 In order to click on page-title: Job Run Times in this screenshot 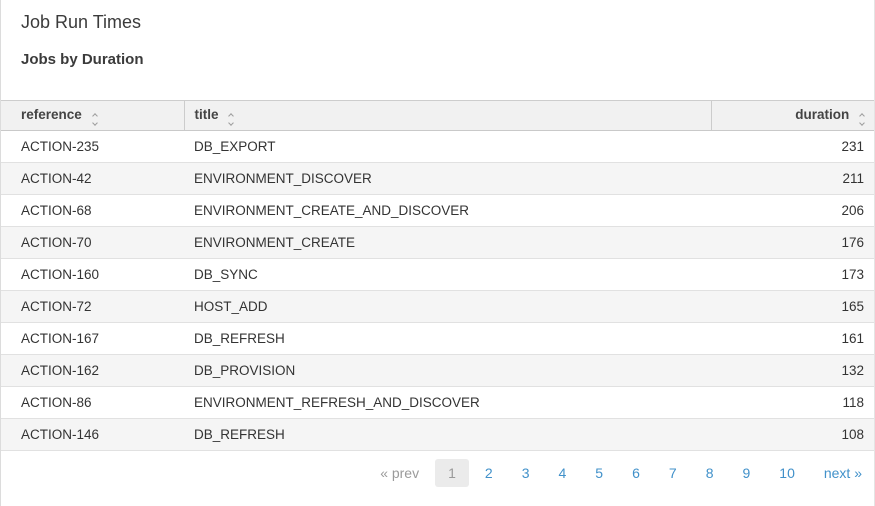, I will do `click(81, 22)`.